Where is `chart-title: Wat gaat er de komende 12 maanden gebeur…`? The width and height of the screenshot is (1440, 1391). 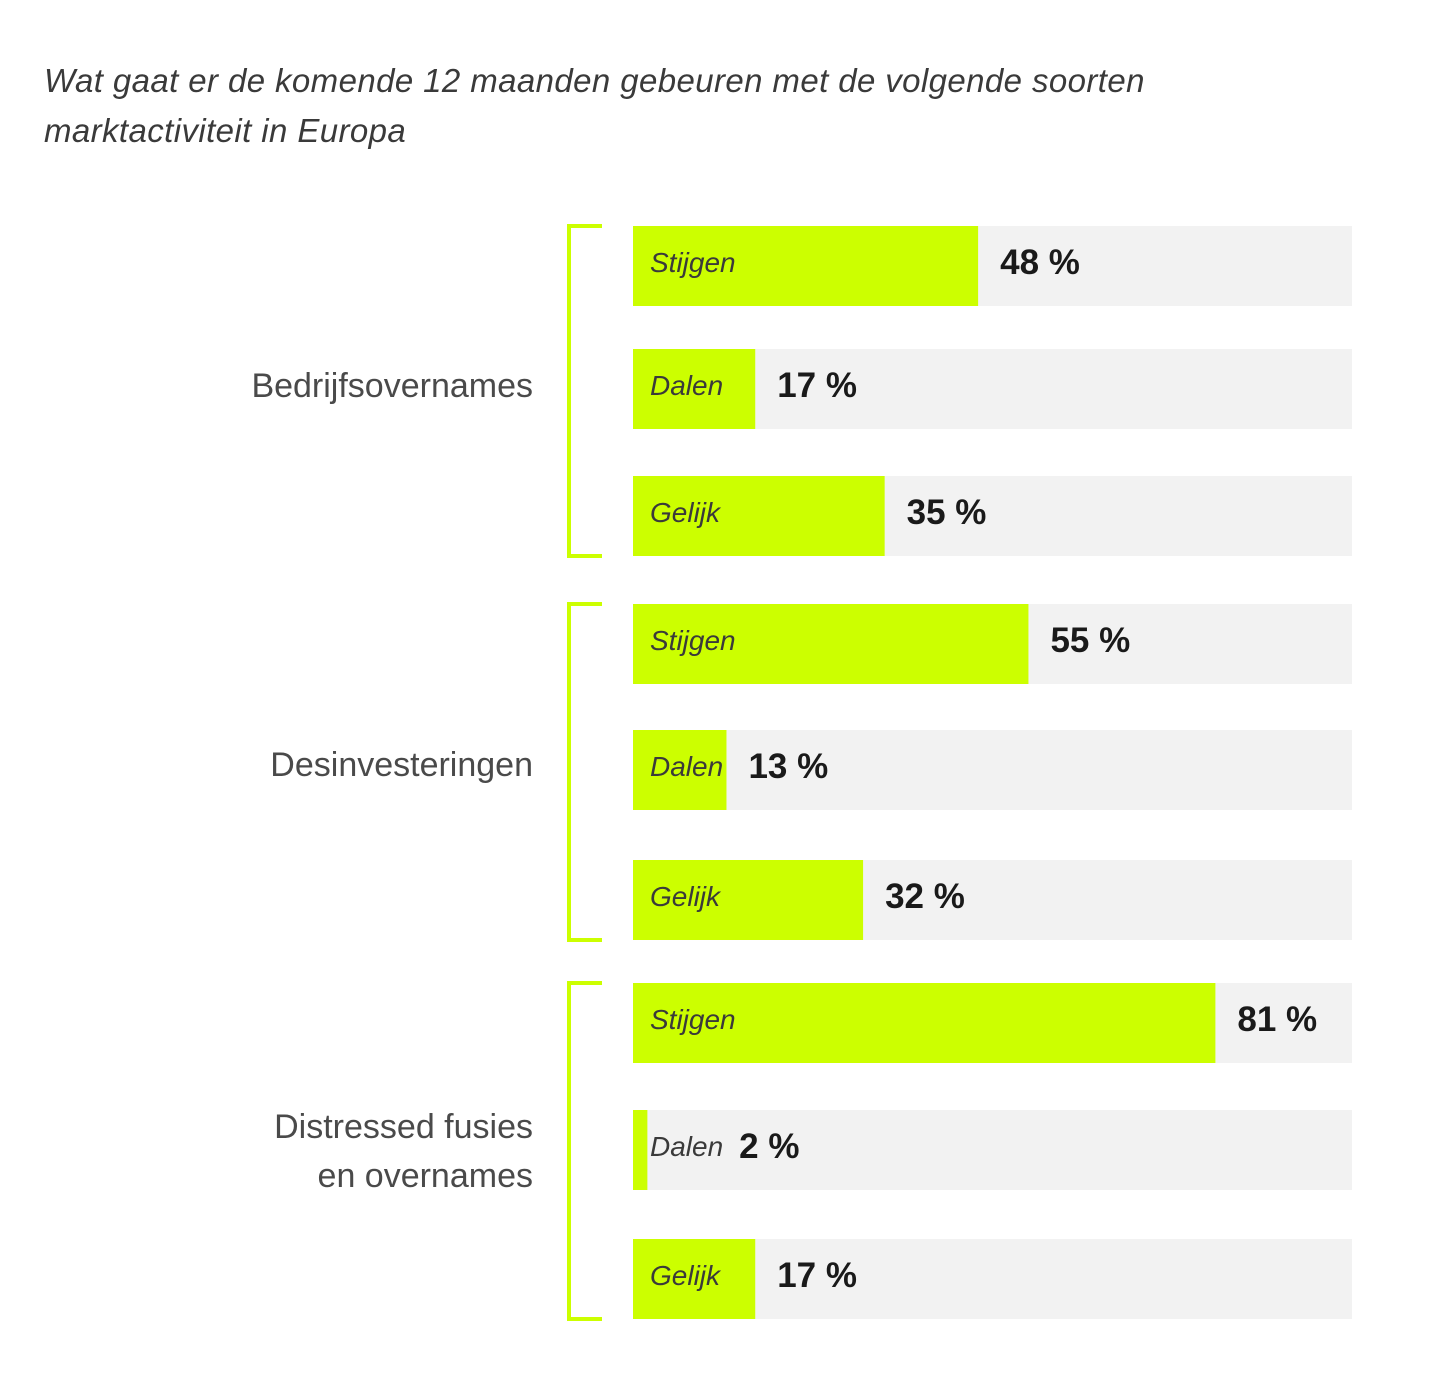 chart-title: Wat gaat er de komende 12 maanden gebeur… is located at coordinates (594, 105).